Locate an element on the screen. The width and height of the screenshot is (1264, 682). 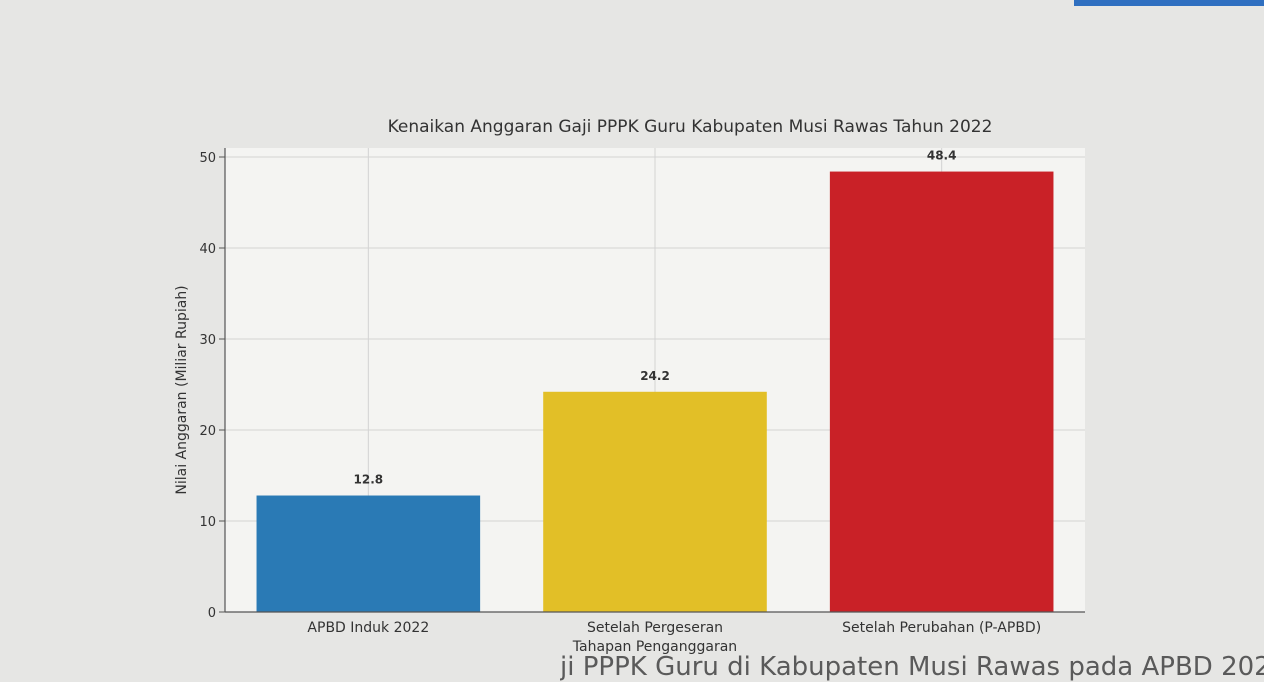
data-label: 24.2 is located at coordinates (655, 376).